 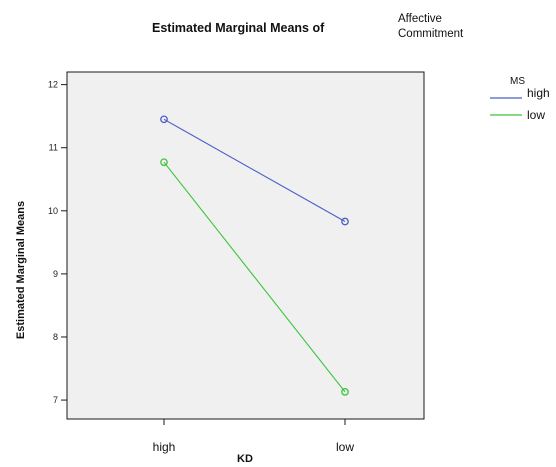 I want to click on y-tick-label: 7, so click(x=55, y=400).